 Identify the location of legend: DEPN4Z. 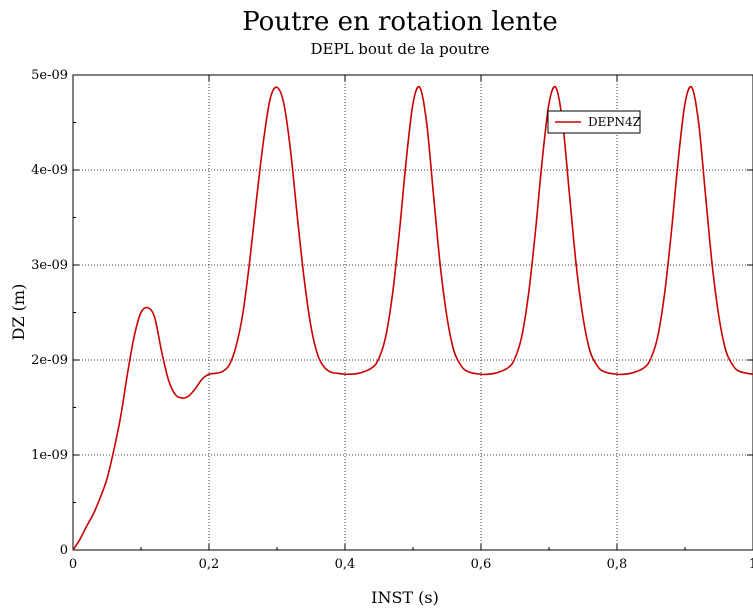
(594, 122).